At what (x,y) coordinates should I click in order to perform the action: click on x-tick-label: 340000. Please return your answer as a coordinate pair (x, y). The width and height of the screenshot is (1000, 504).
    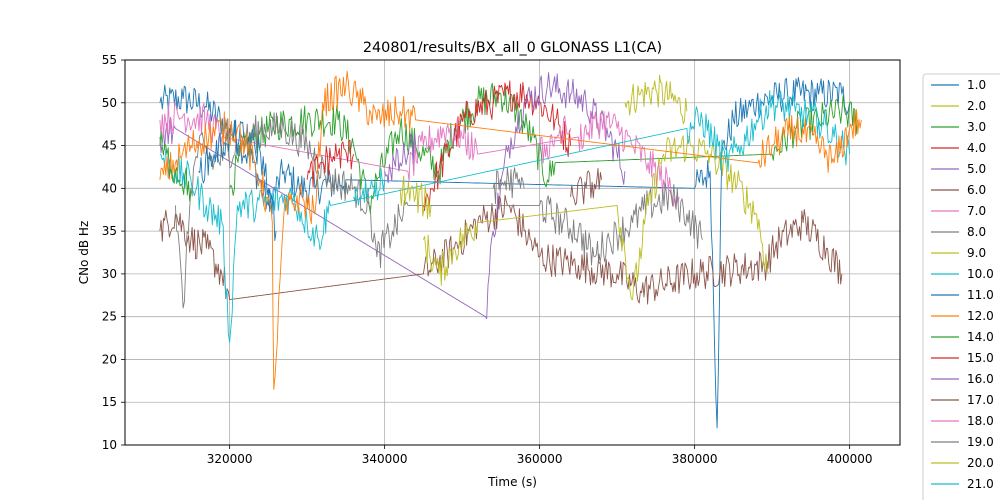
    Looking at the image, I should click on (385, 459).